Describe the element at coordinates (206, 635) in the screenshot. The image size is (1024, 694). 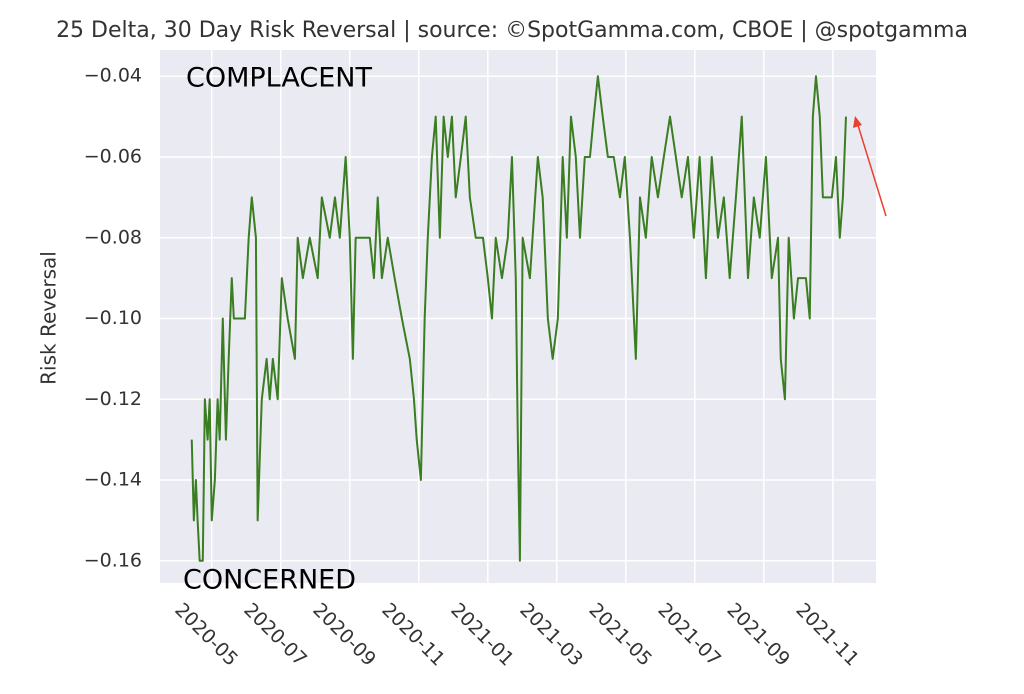
I see `x-tick-label: 2020-05` at that location.